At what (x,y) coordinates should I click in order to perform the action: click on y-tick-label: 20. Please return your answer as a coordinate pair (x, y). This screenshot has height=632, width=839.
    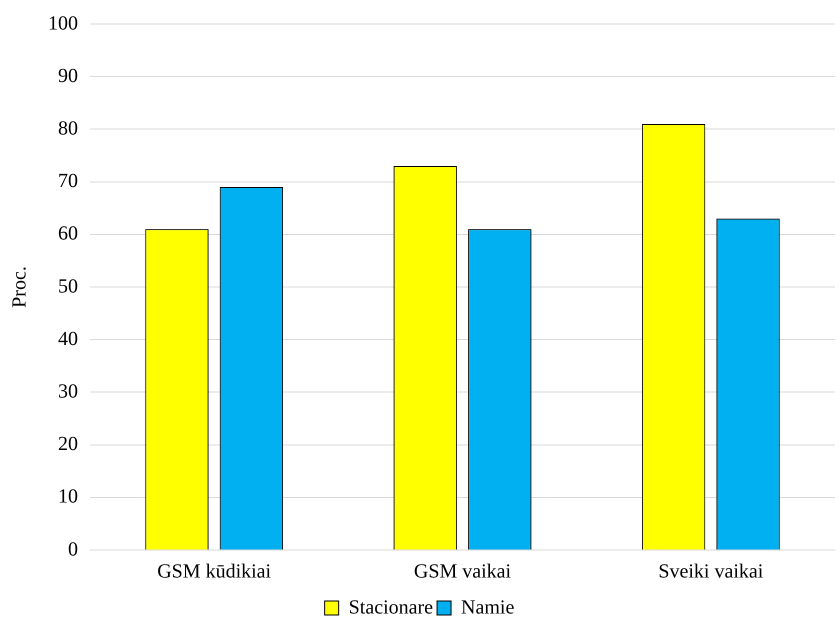
    Looking at the image, I should click on (68, 444).